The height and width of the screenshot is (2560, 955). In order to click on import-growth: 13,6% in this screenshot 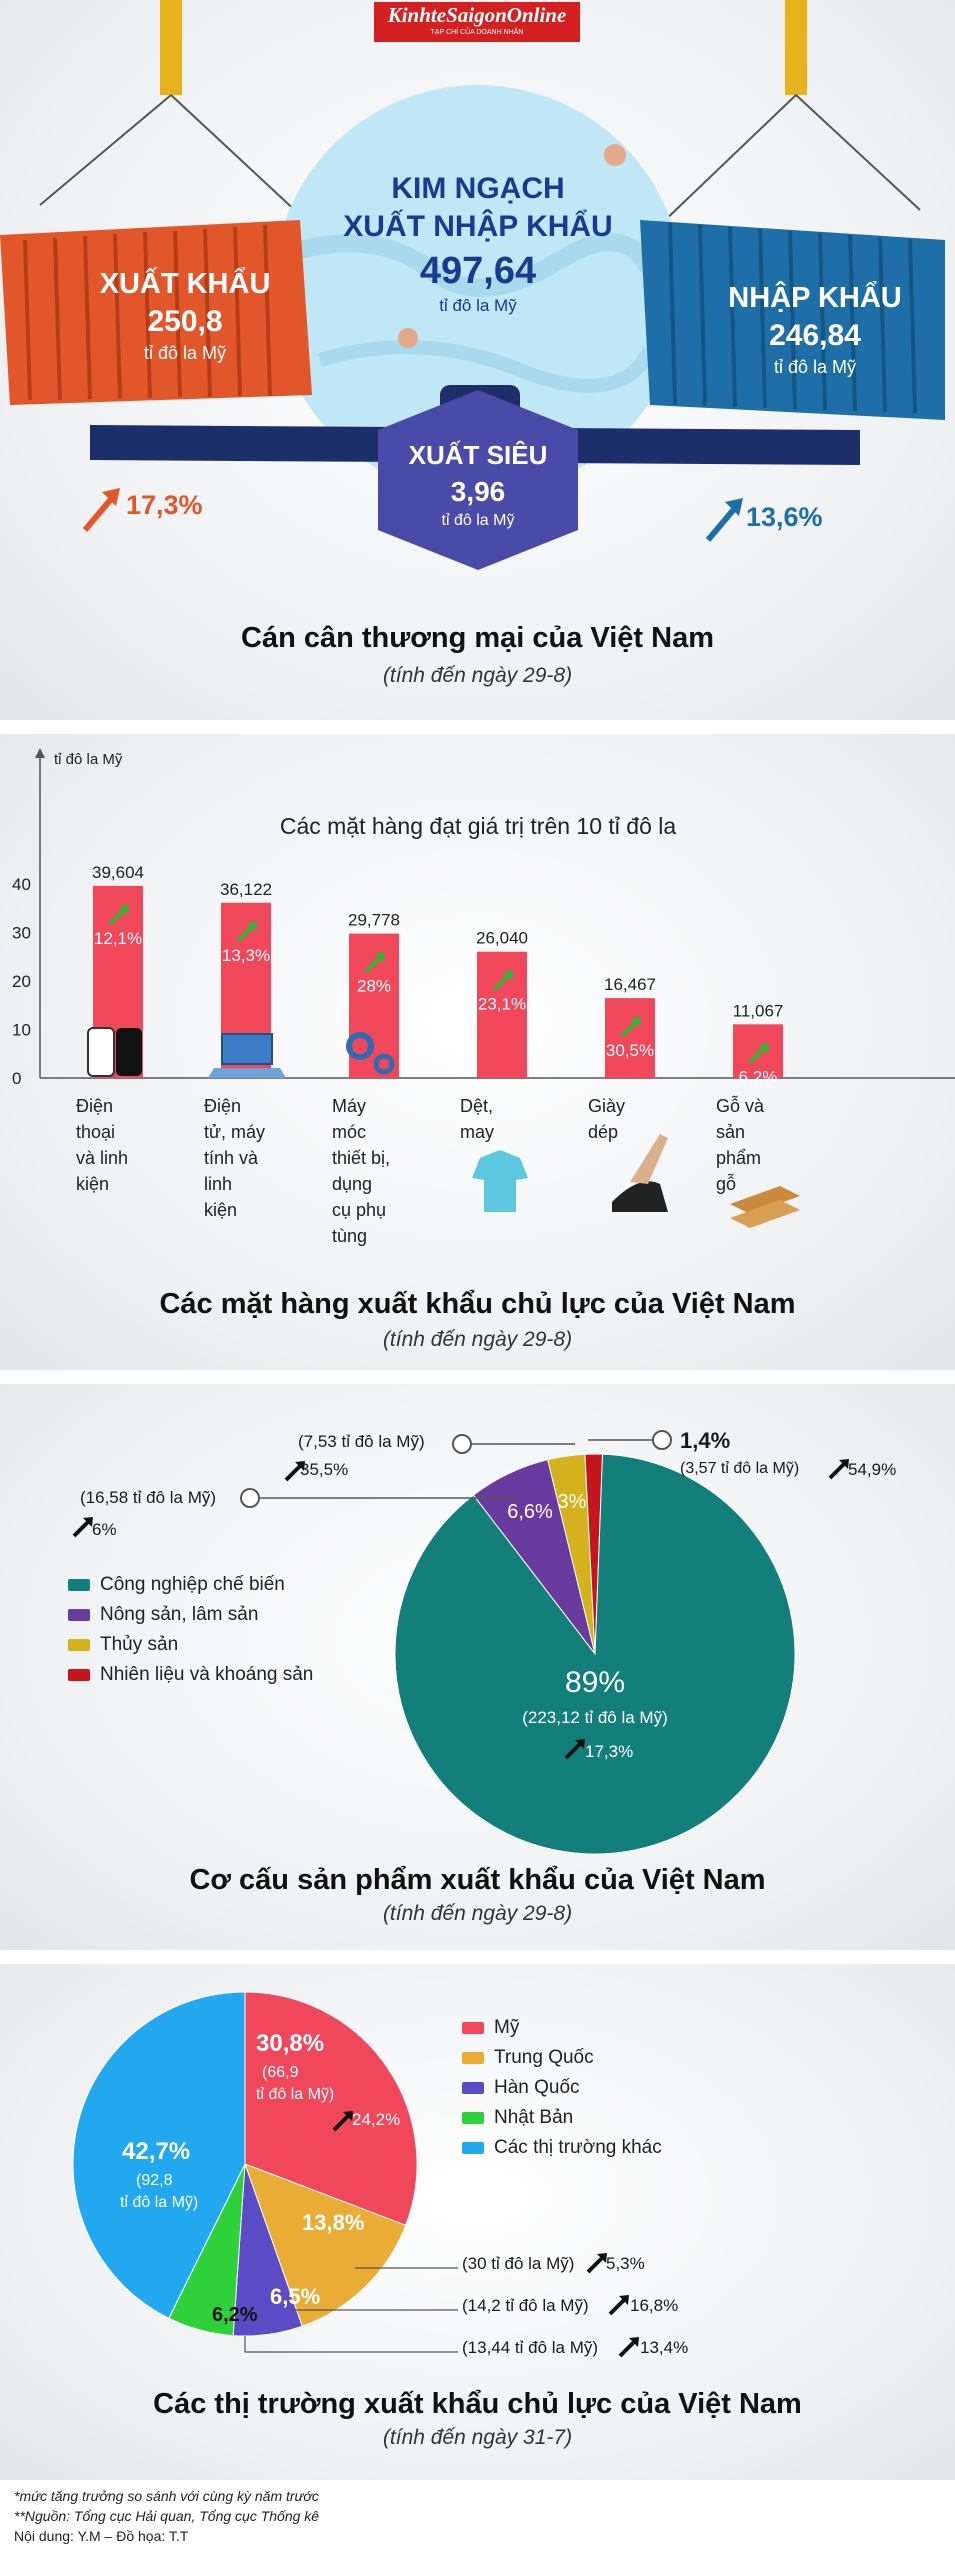, I will do `click(784, 517)`.